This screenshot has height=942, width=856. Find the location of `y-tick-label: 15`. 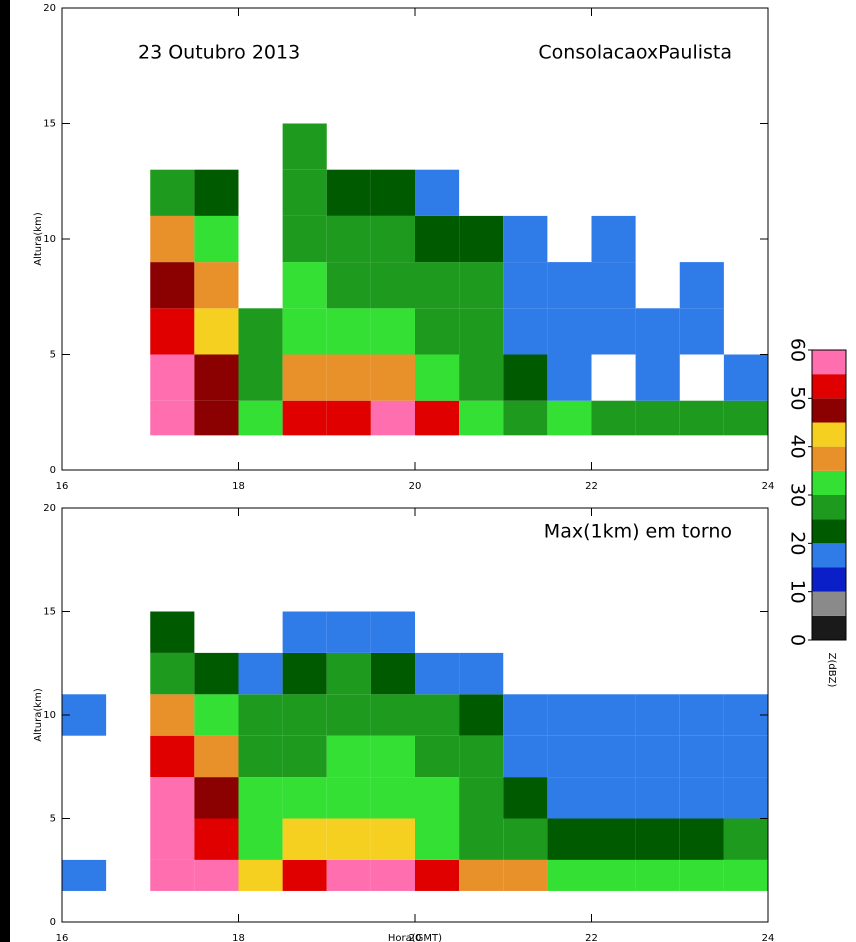

y-tick-label: 15 is located at coordinates (49, 124).